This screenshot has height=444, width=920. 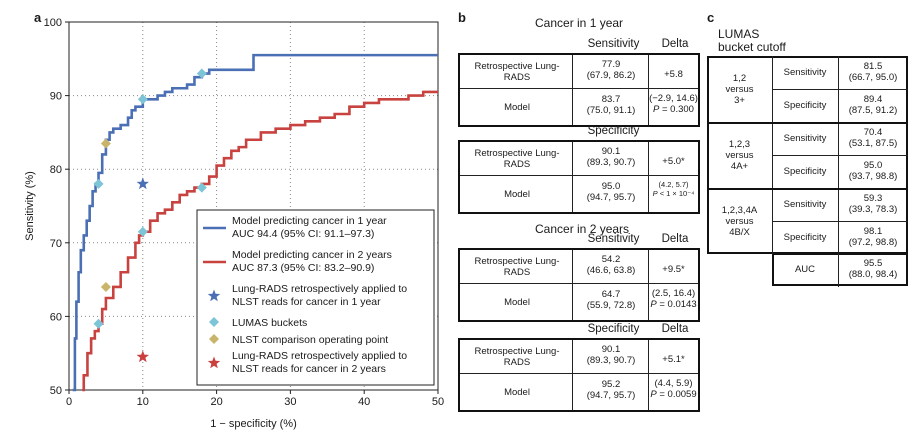 What do you see at coordinates (579, 90) in the screenshot?
I see `metric-table` at bounding box center [579, 90].